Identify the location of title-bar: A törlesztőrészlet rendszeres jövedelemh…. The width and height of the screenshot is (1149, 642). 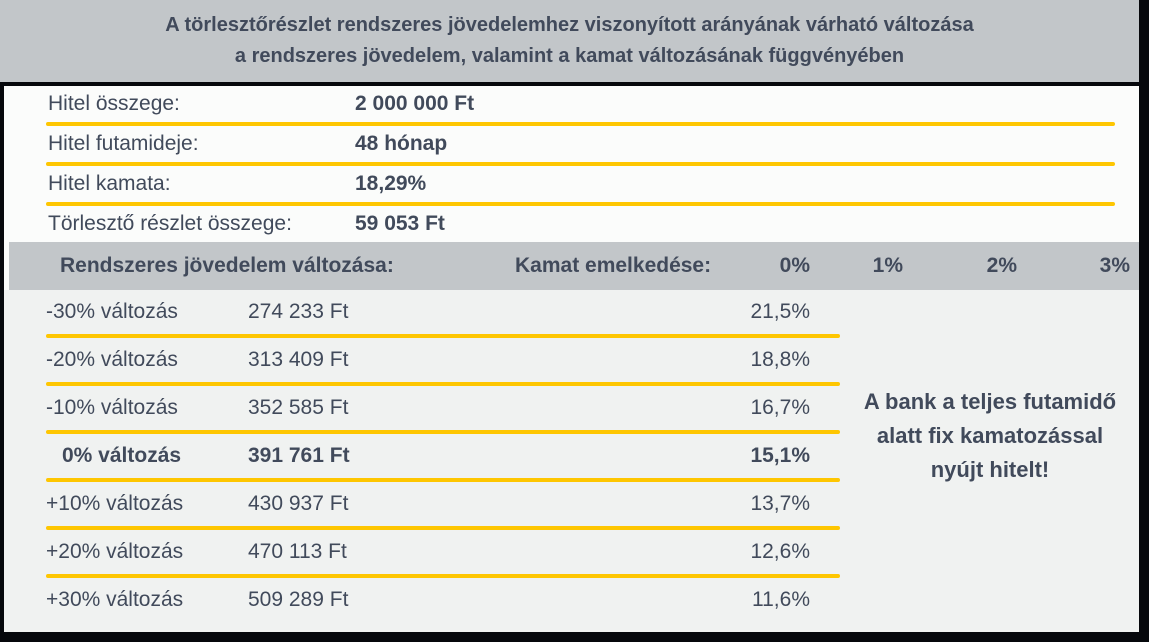
(569, 41).